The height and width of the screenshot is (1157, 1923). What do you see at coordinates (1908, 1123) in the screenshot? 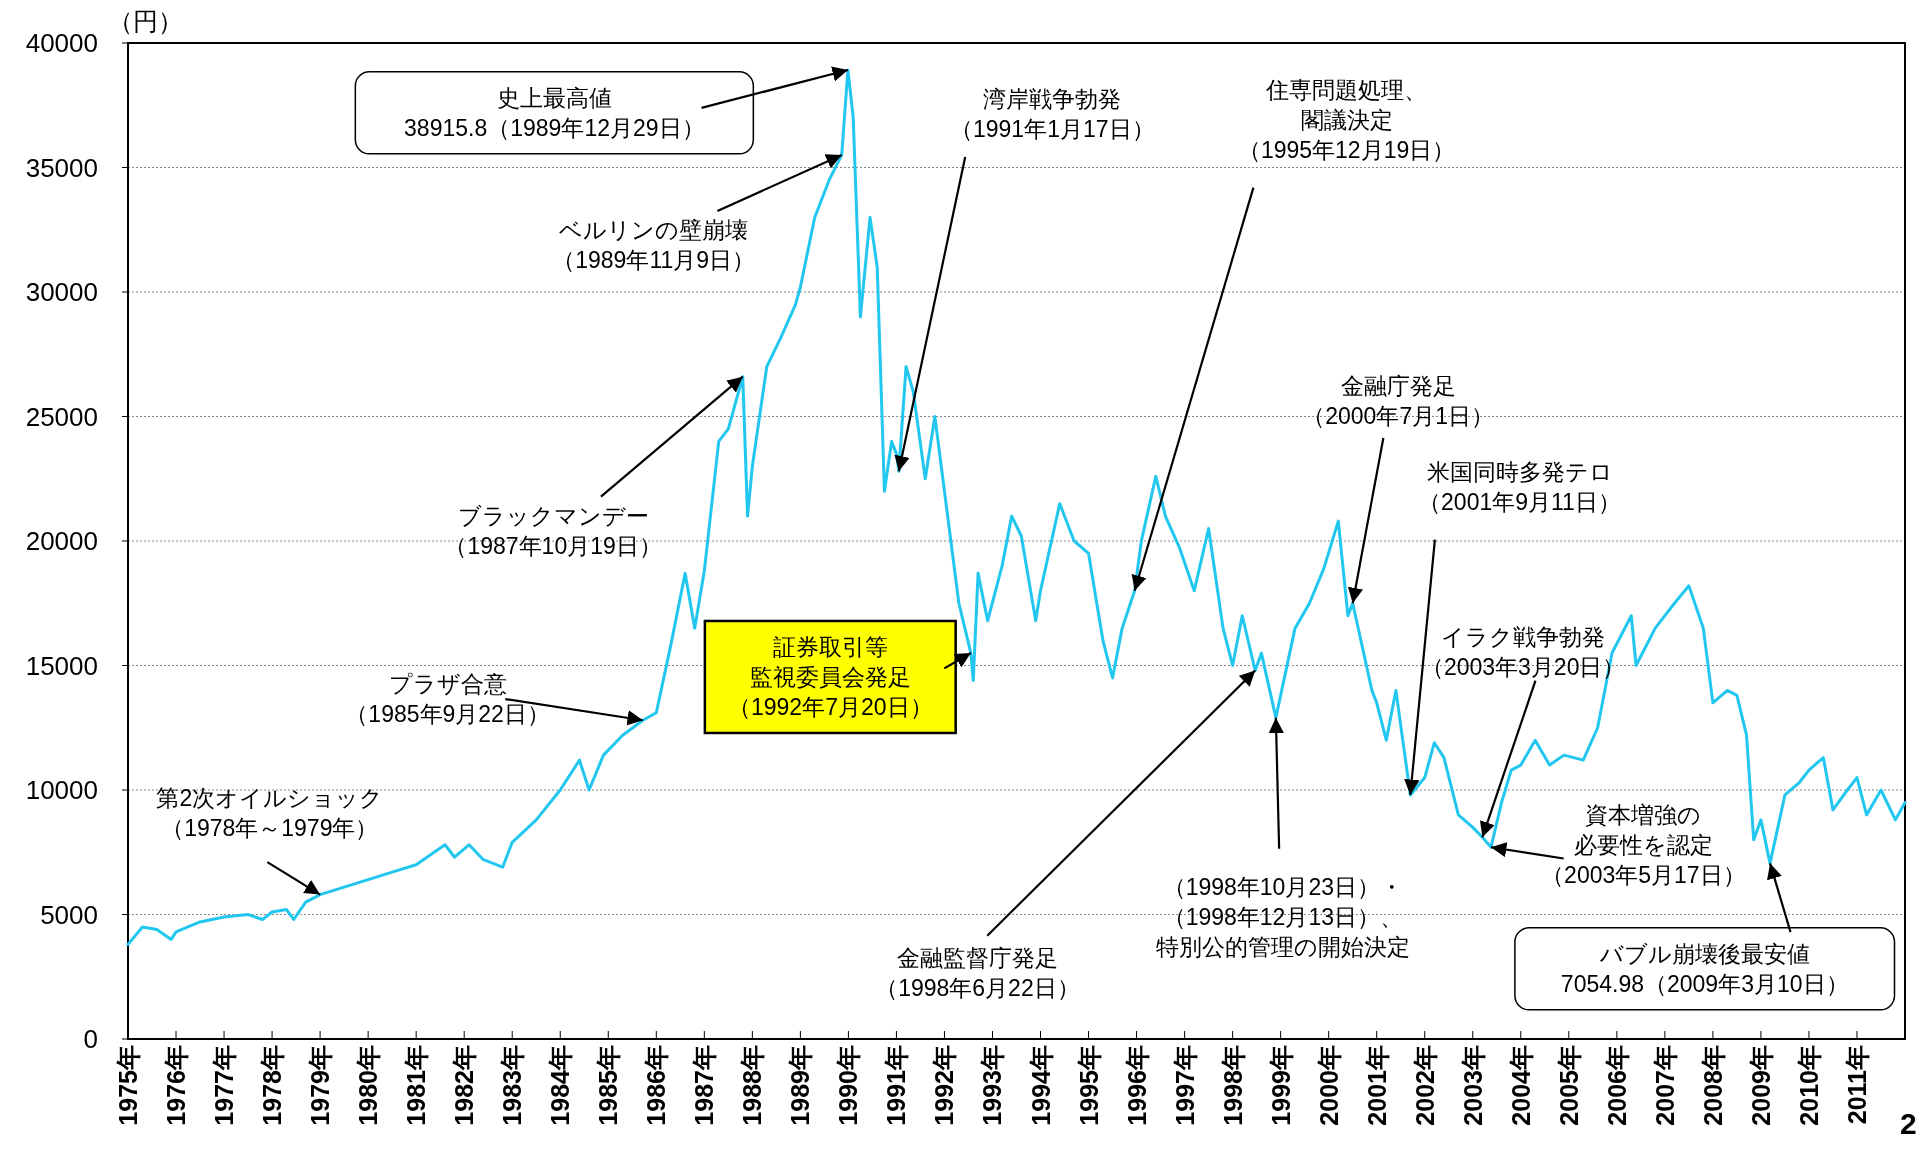
I see `text: 2` at bounding box center [1908, 1123].